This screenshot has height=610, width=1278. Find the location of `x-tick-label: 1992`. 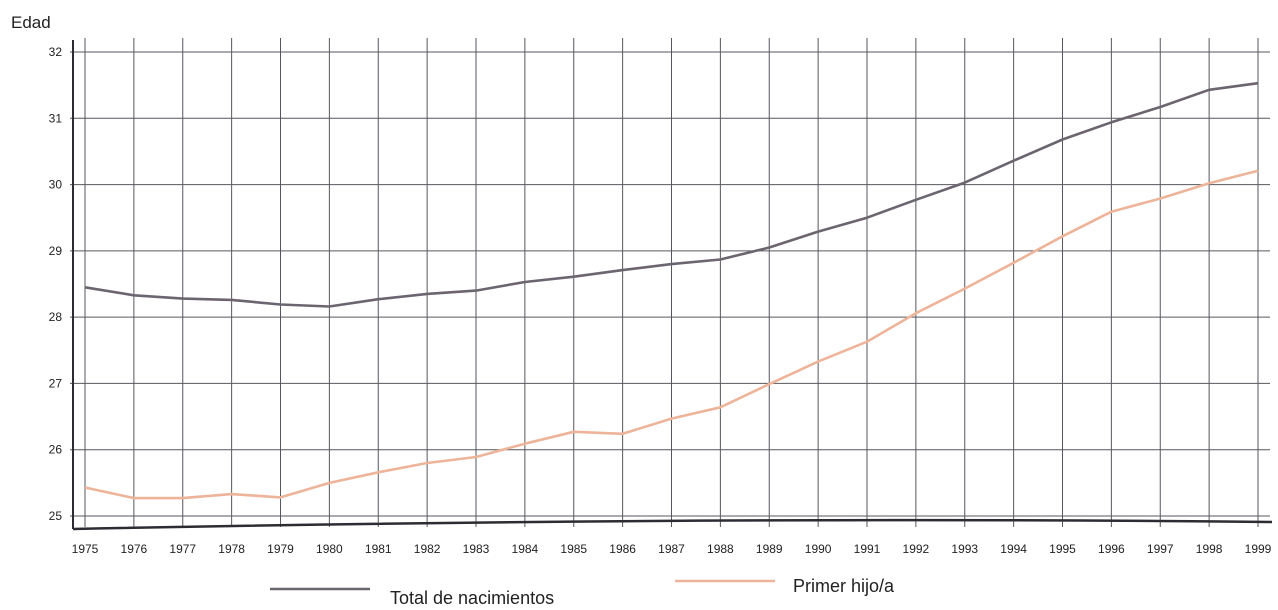

x-tick-label: 1992 is located at coordinates (916, 549).